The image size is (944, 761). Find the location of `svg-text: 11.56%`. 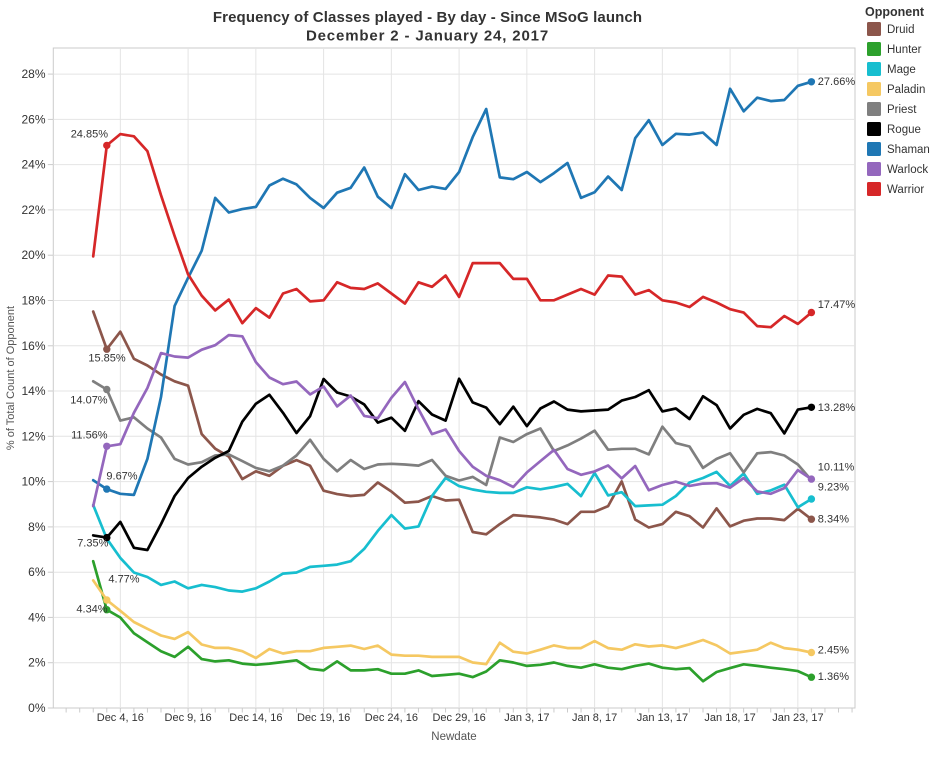

svg-text: 11.56% is located at coordinates (89, 436).